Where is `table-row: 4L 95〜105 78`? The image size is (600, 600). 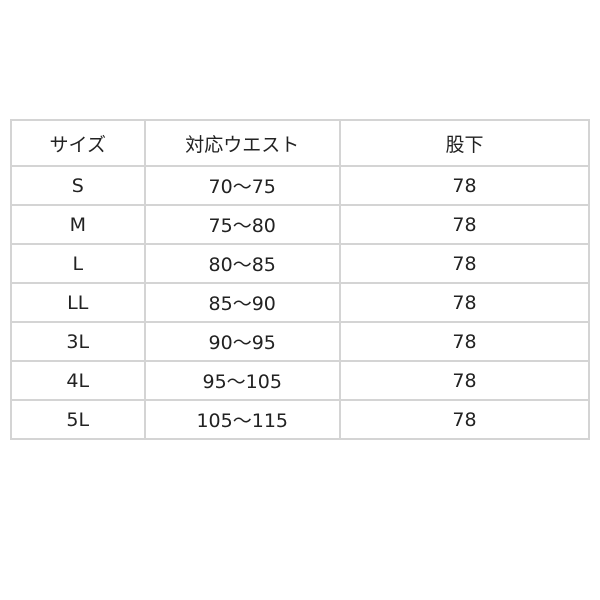 table-row: 4L 95〜105 78 is located at coordinates (300, 380).